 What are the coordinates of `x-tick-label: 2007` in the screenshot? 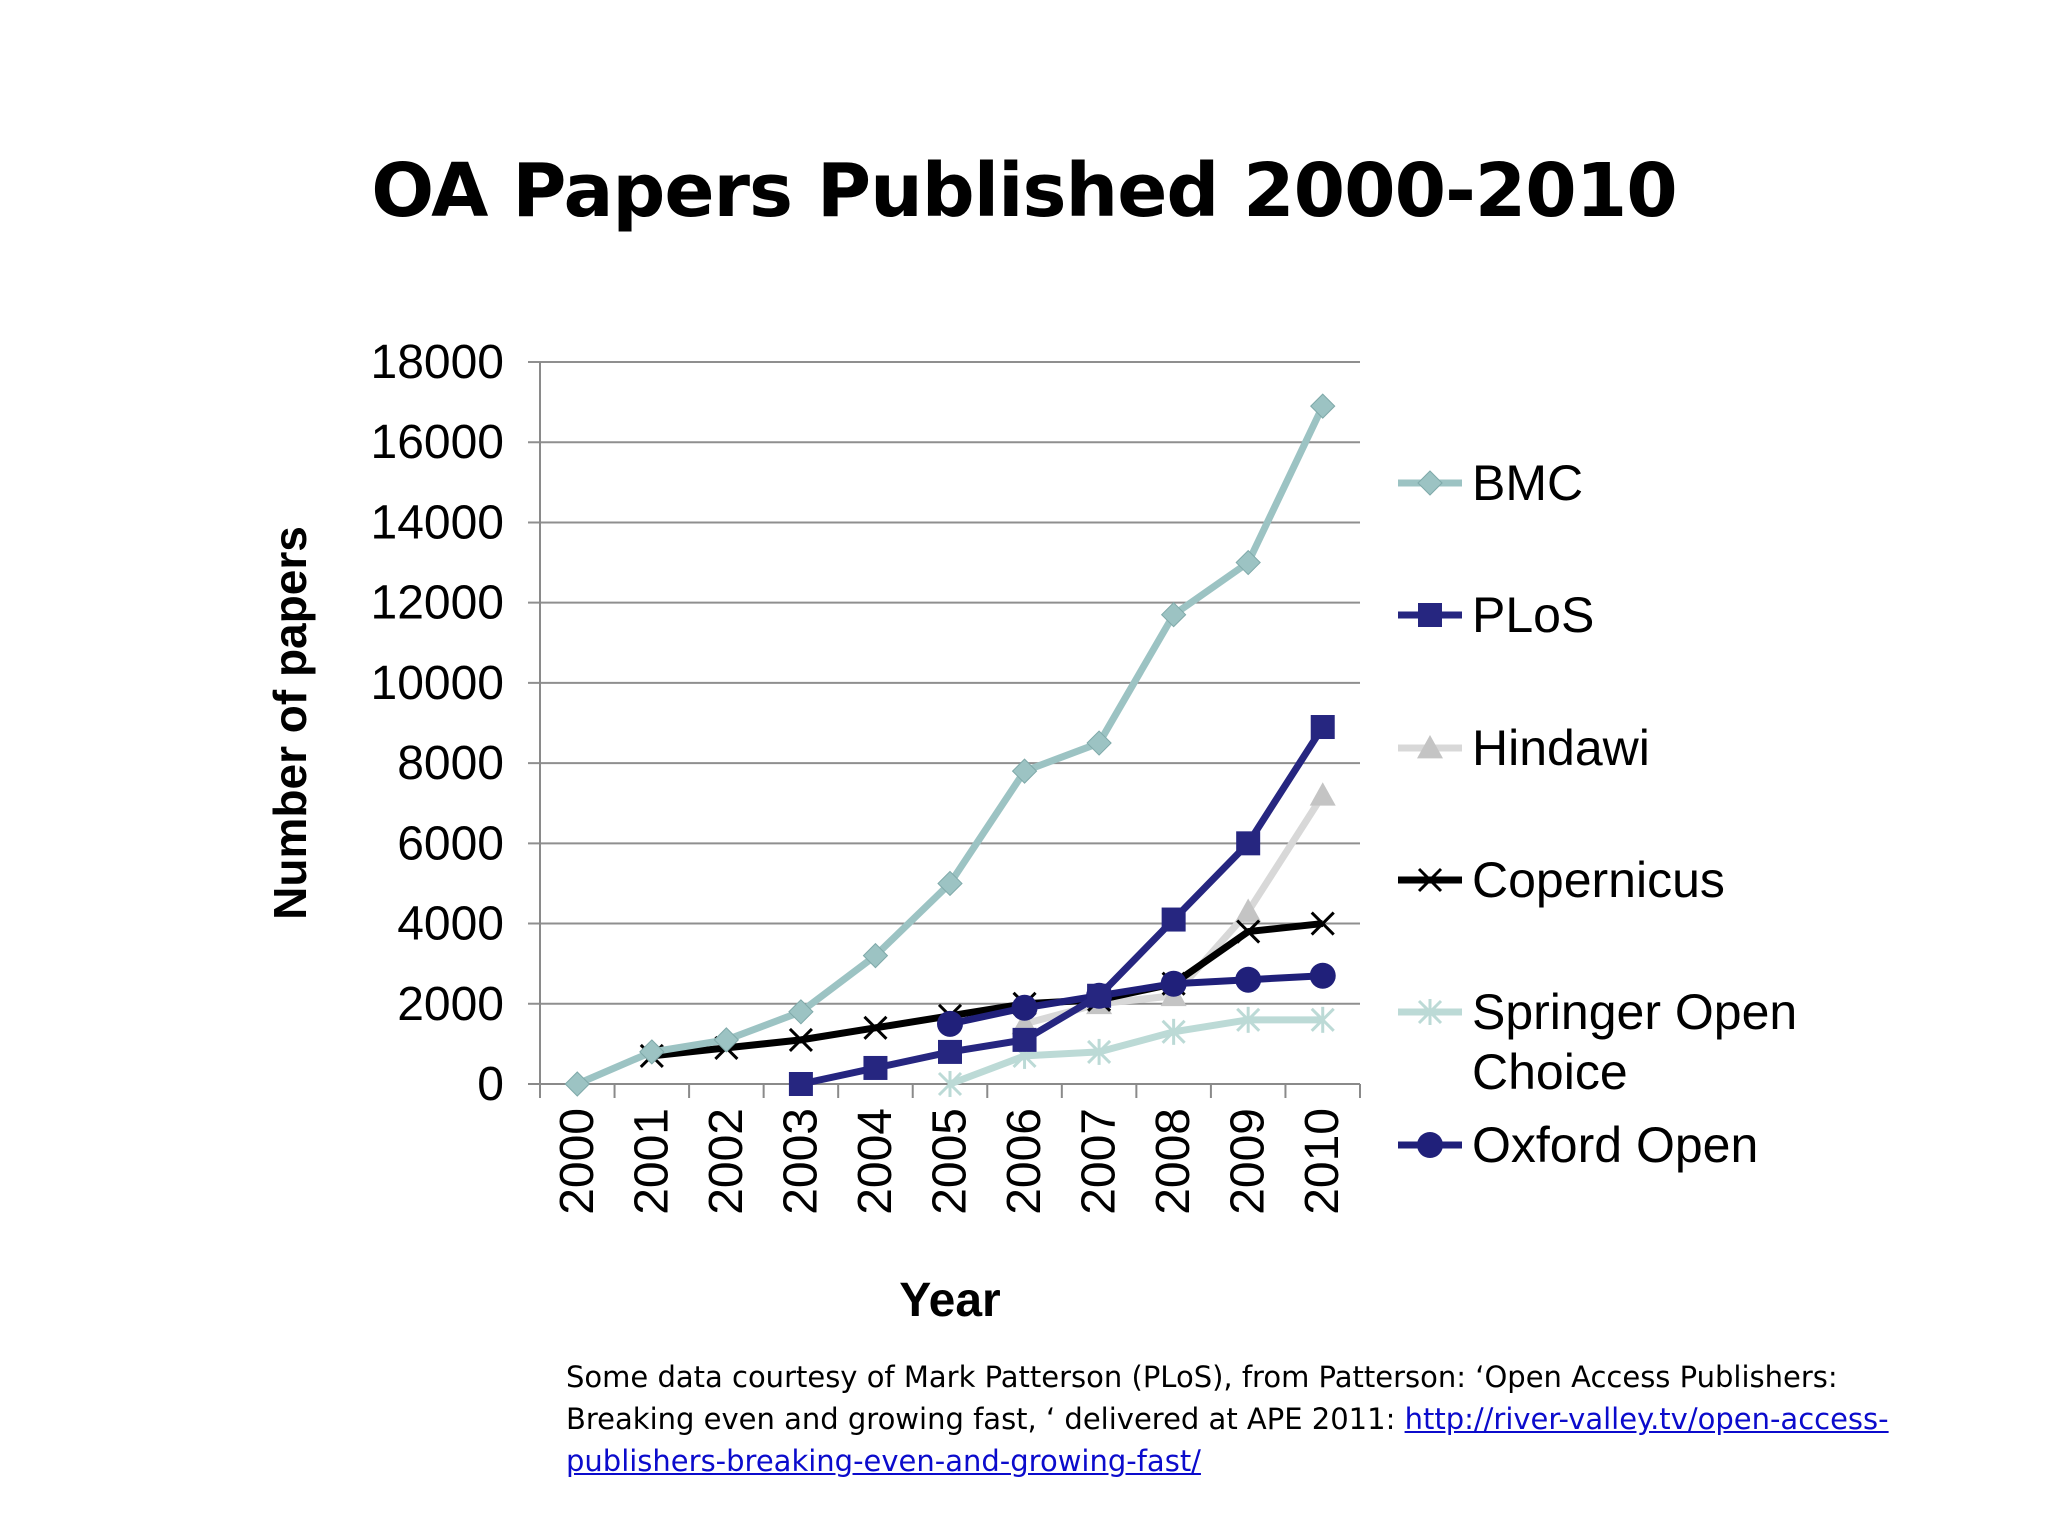 It's located at (1099, 1161).